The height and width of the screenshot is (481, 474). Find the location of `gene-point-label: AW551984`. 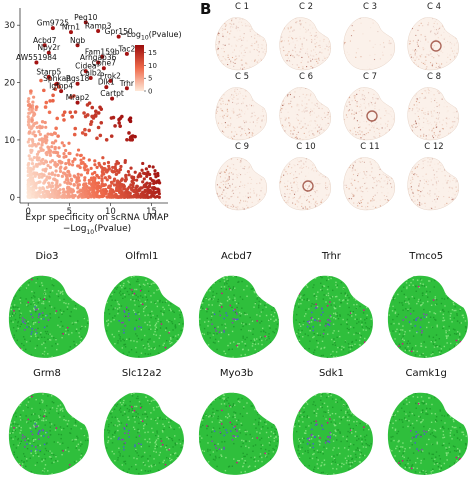

gene-point-label: AW551984 is located at coordinates (36, 57).